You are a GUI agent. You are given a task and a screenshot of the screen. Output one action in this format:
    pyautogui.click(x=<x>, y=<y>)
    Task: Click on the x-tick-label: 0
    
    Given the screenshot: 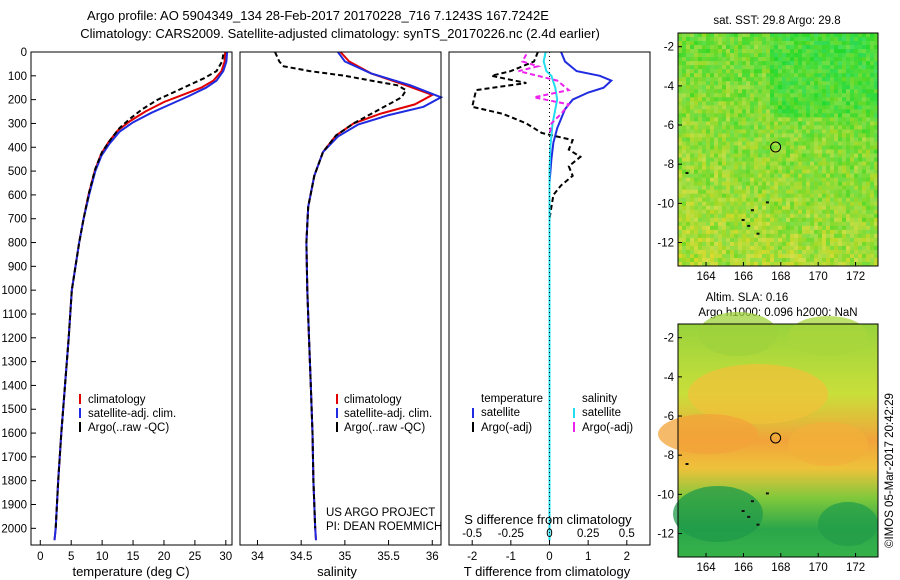 What is the action you would take?
    pyautogui.click(x=549, y=557)
    